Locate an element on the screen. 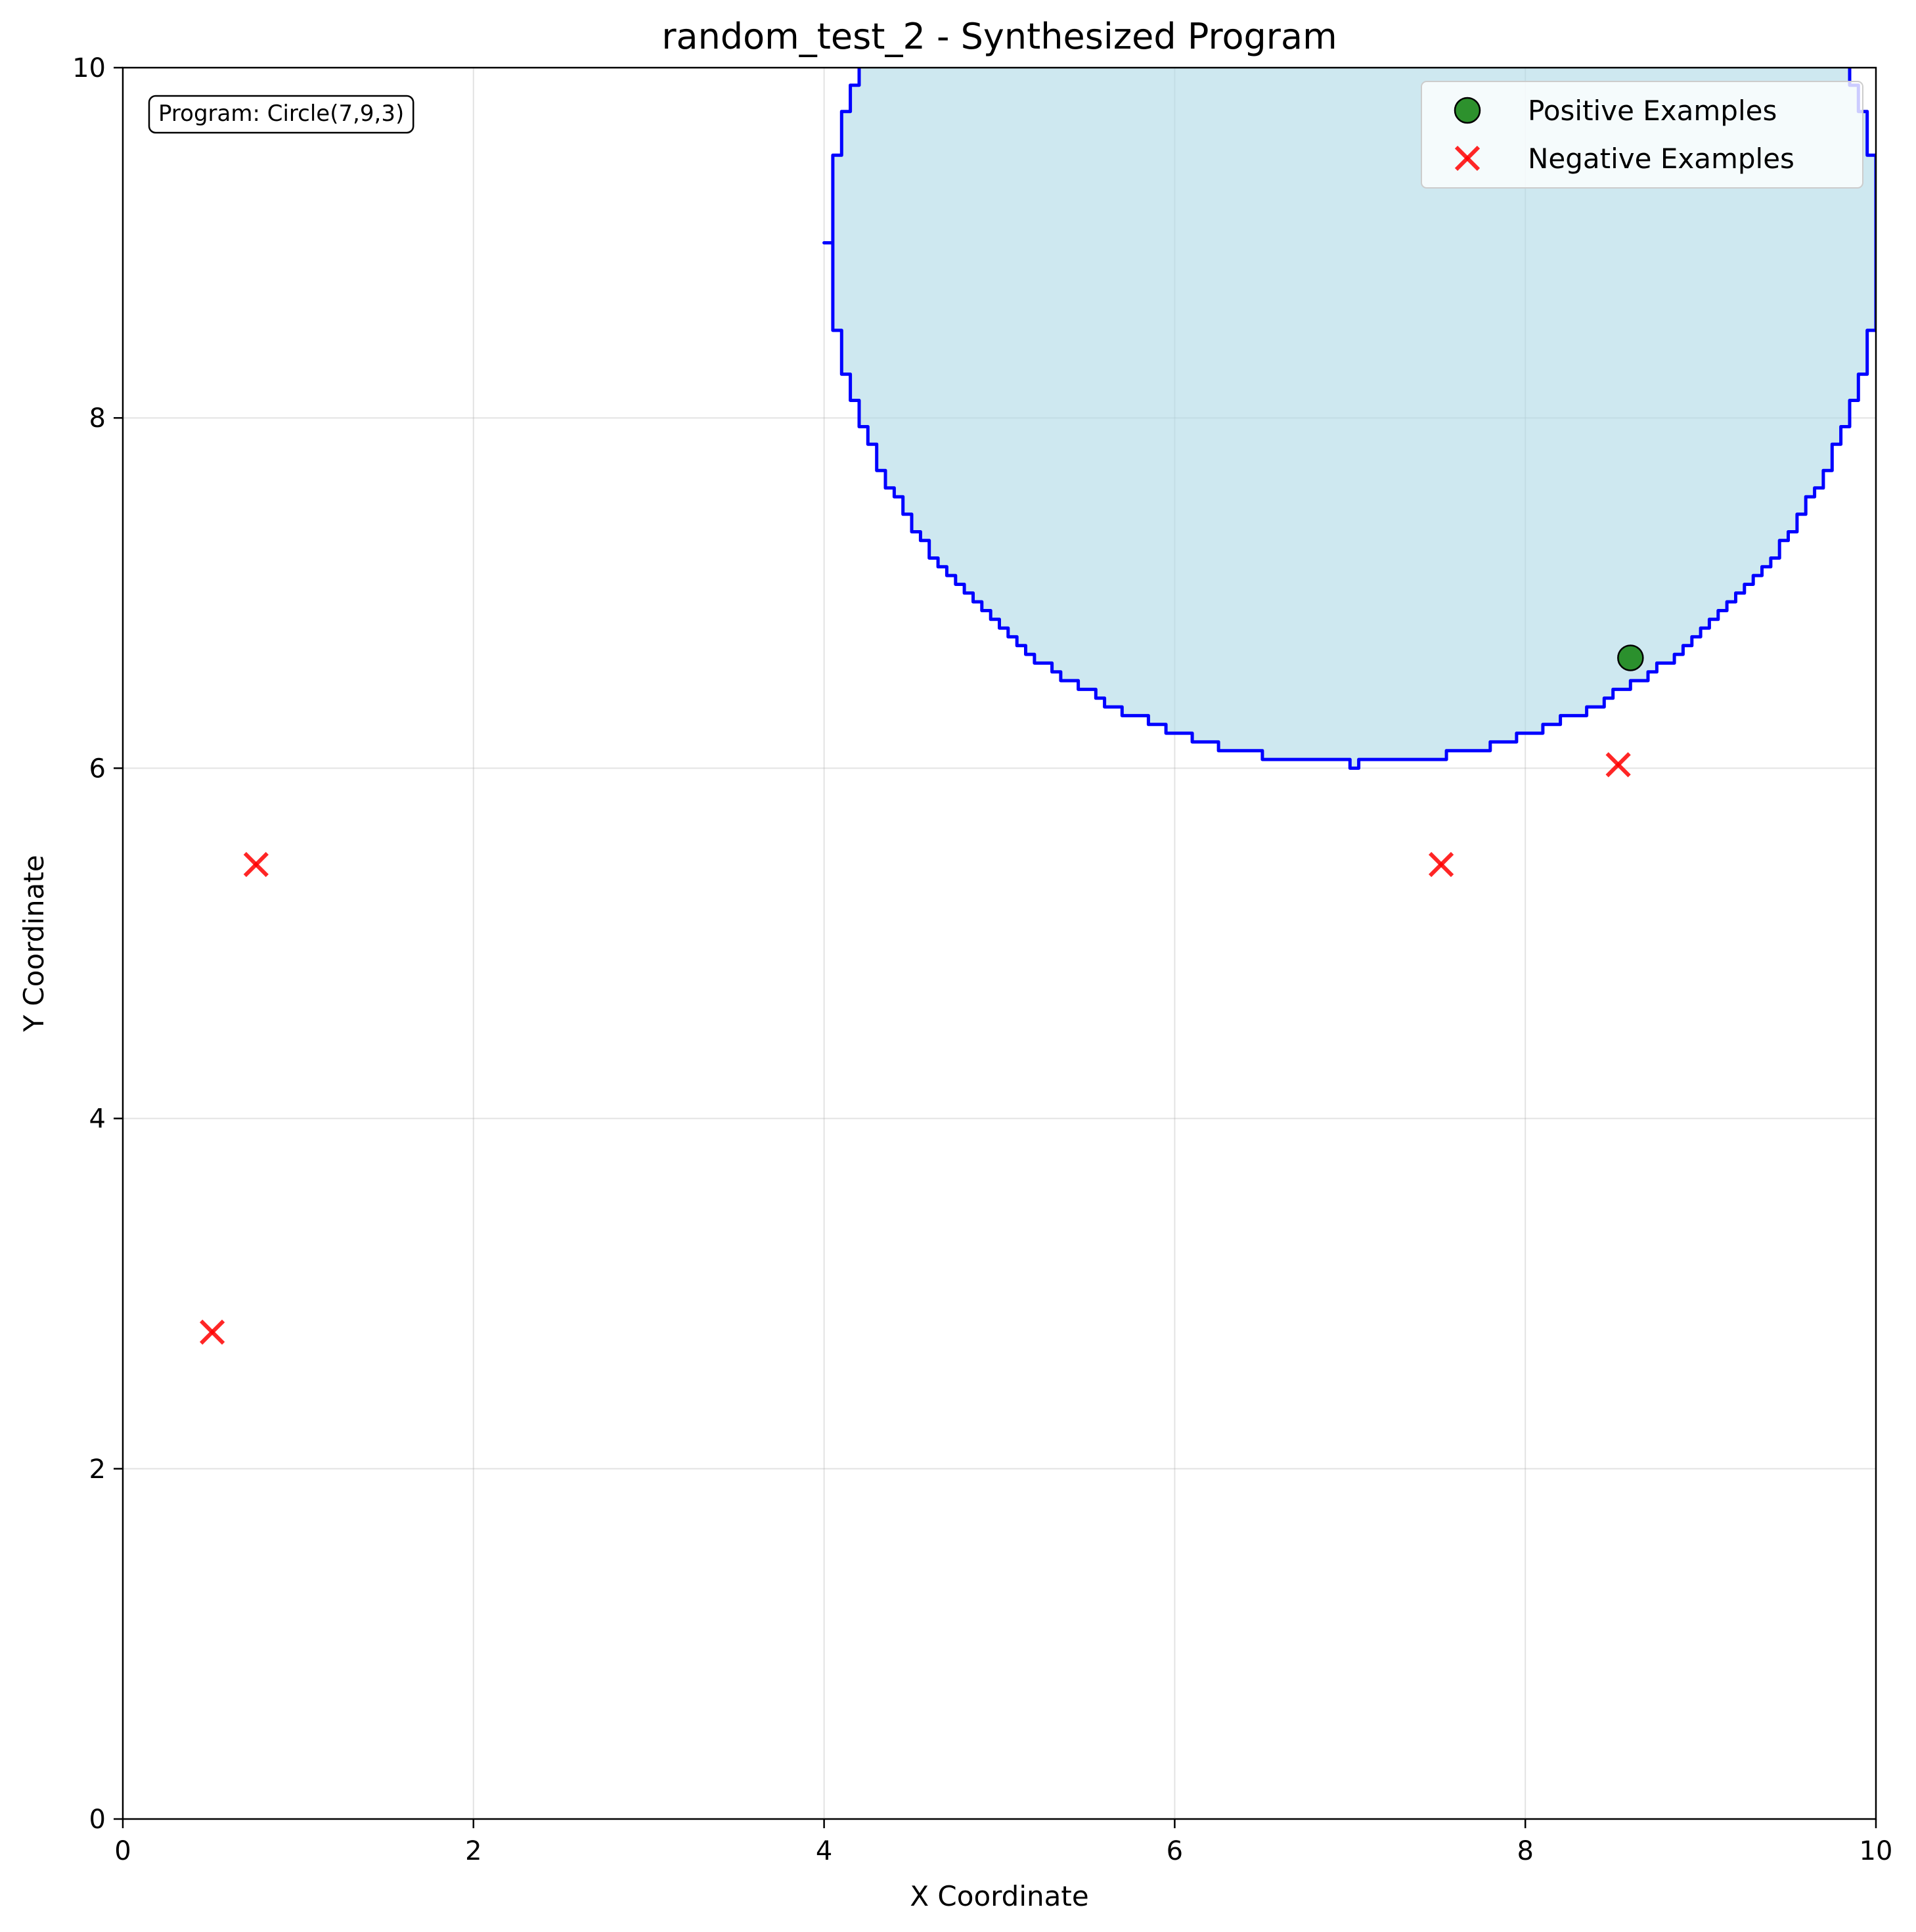 This screenshot has width=1916, height=1932. y-tick-label: 6 is located at coordinates (97, 768).